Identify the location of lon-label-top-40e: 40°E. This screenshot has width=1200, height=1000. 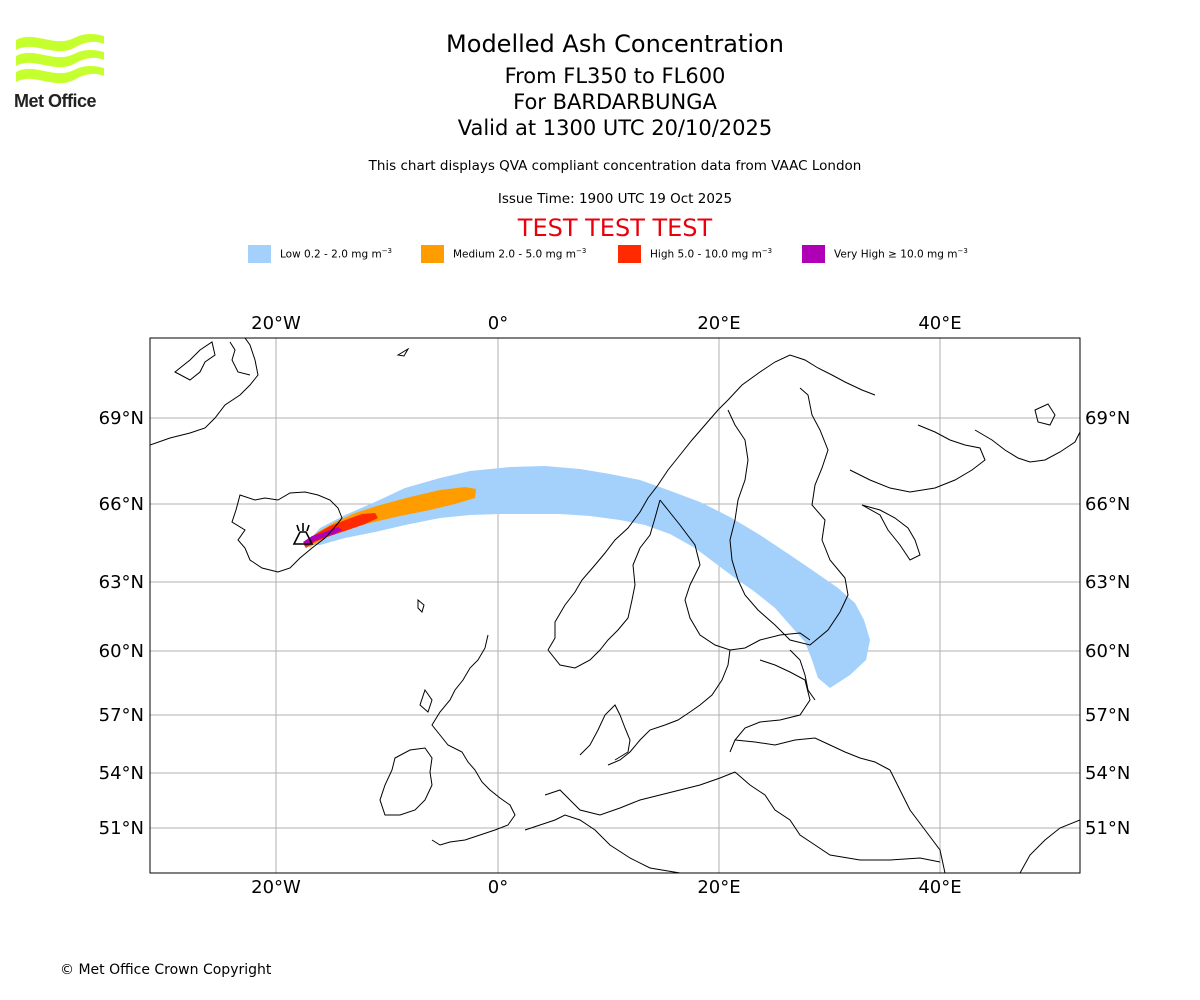
(939, 323).